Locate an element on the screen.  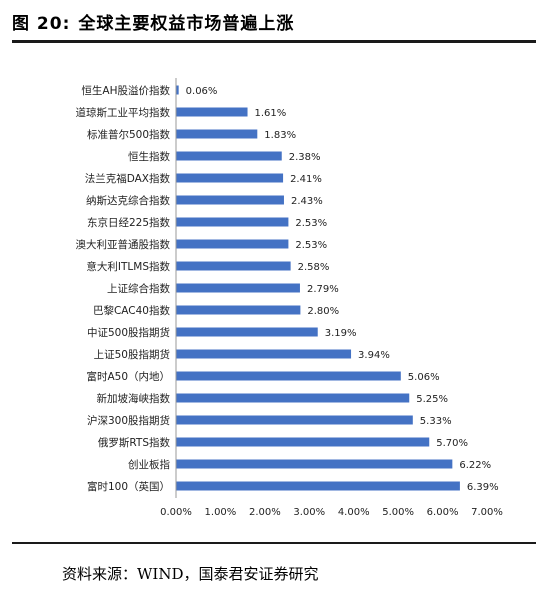
category-label: 法兰克福DAX指数 is located at coordinates (128, 178).